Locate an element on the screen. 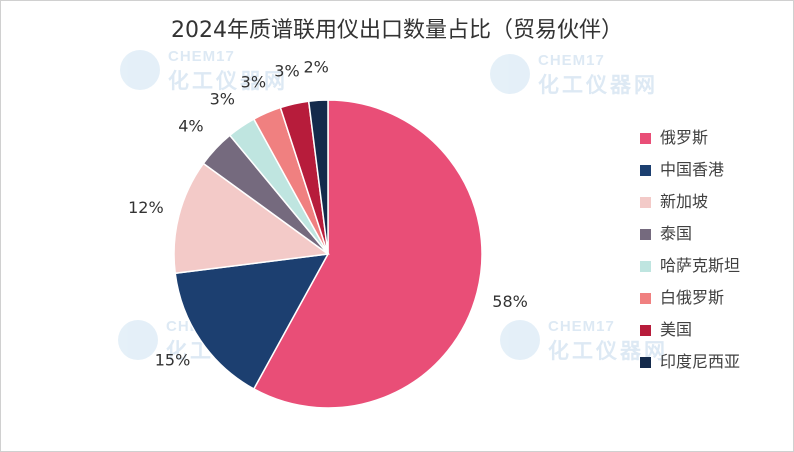 The image size is (794, 452). legend-label: 美国 is located at coordinates (676, 329).